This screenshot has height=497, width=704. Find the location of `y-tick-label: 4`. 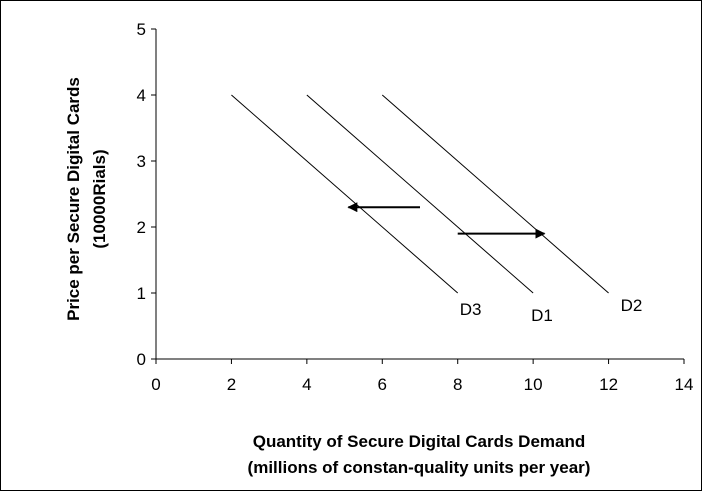

y-tick-label: 4 is located at coordinates (141, 95).